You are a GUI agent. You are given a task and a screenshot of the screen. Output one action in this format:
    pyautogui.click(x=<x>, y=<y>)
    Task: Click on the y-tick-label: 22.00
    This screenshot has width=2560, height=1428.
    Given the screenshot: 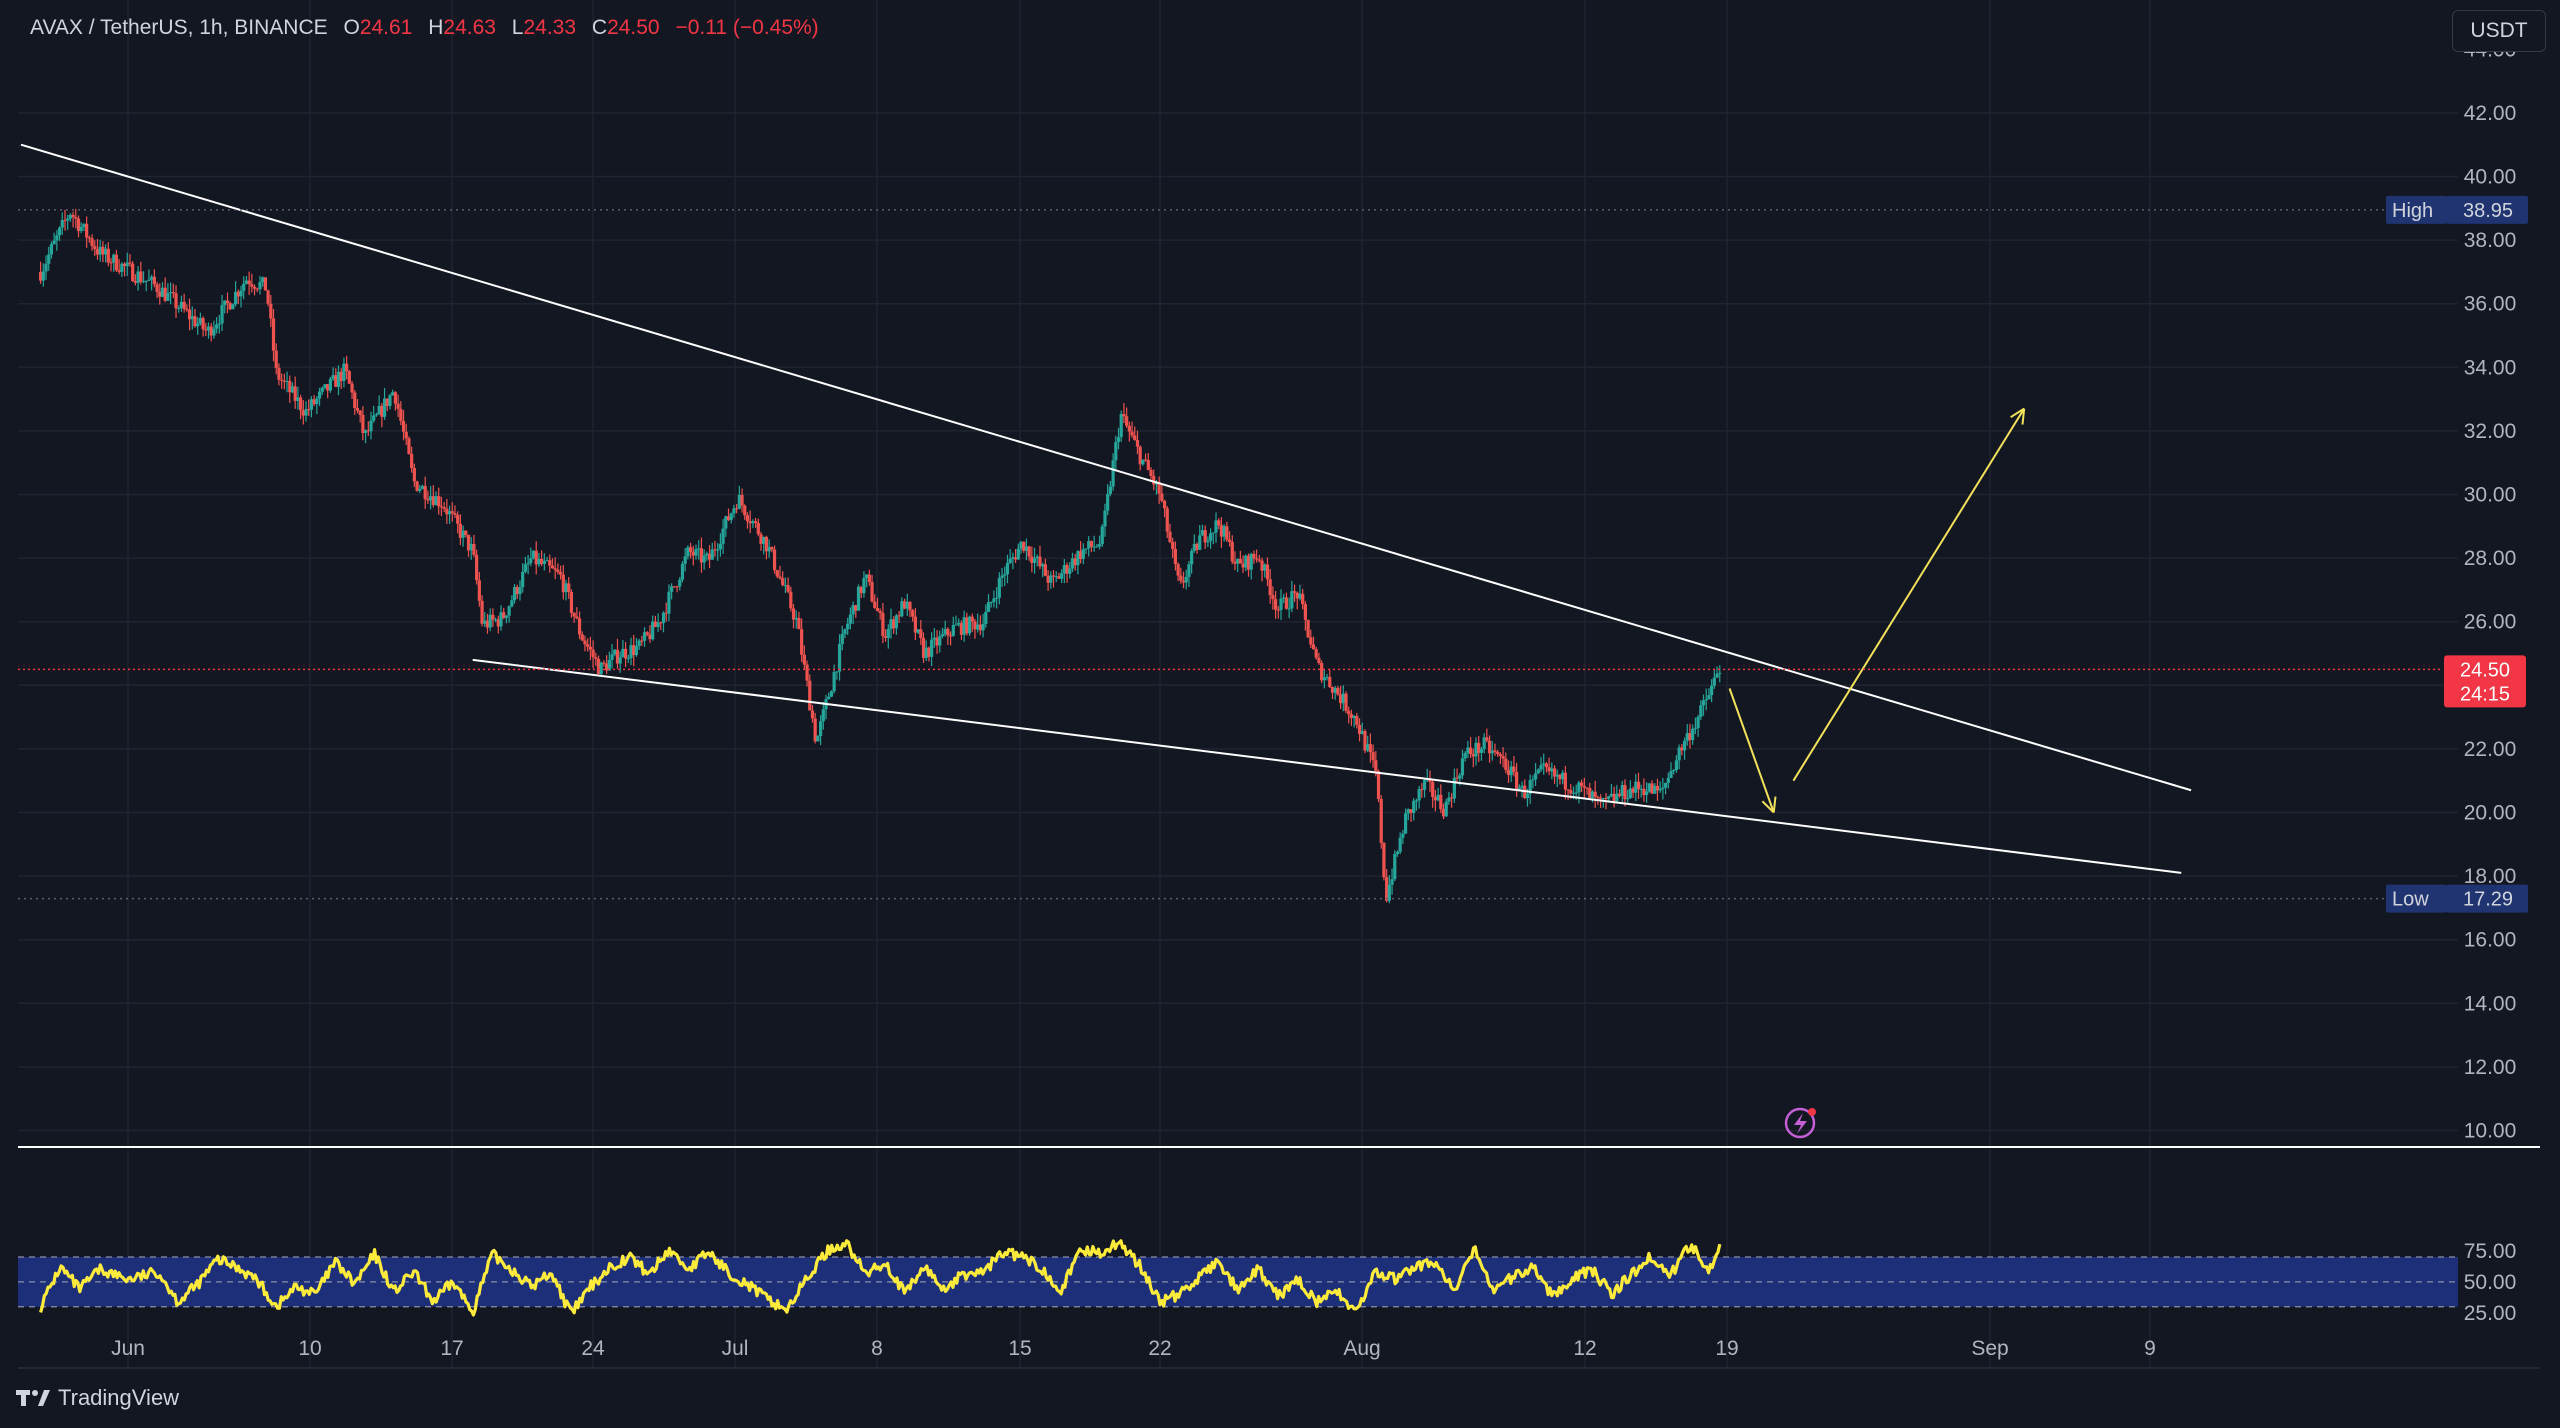 What is the action you would take?
    pyautogui.click(x=2490, y=749)
    